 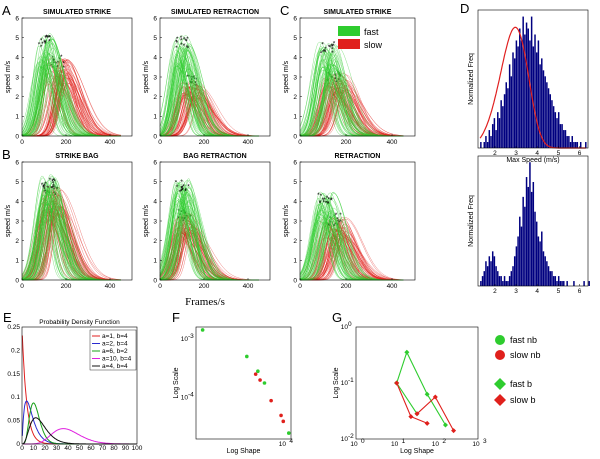 I want to click on x-tick-label: 10, so click(x=354, y=444).